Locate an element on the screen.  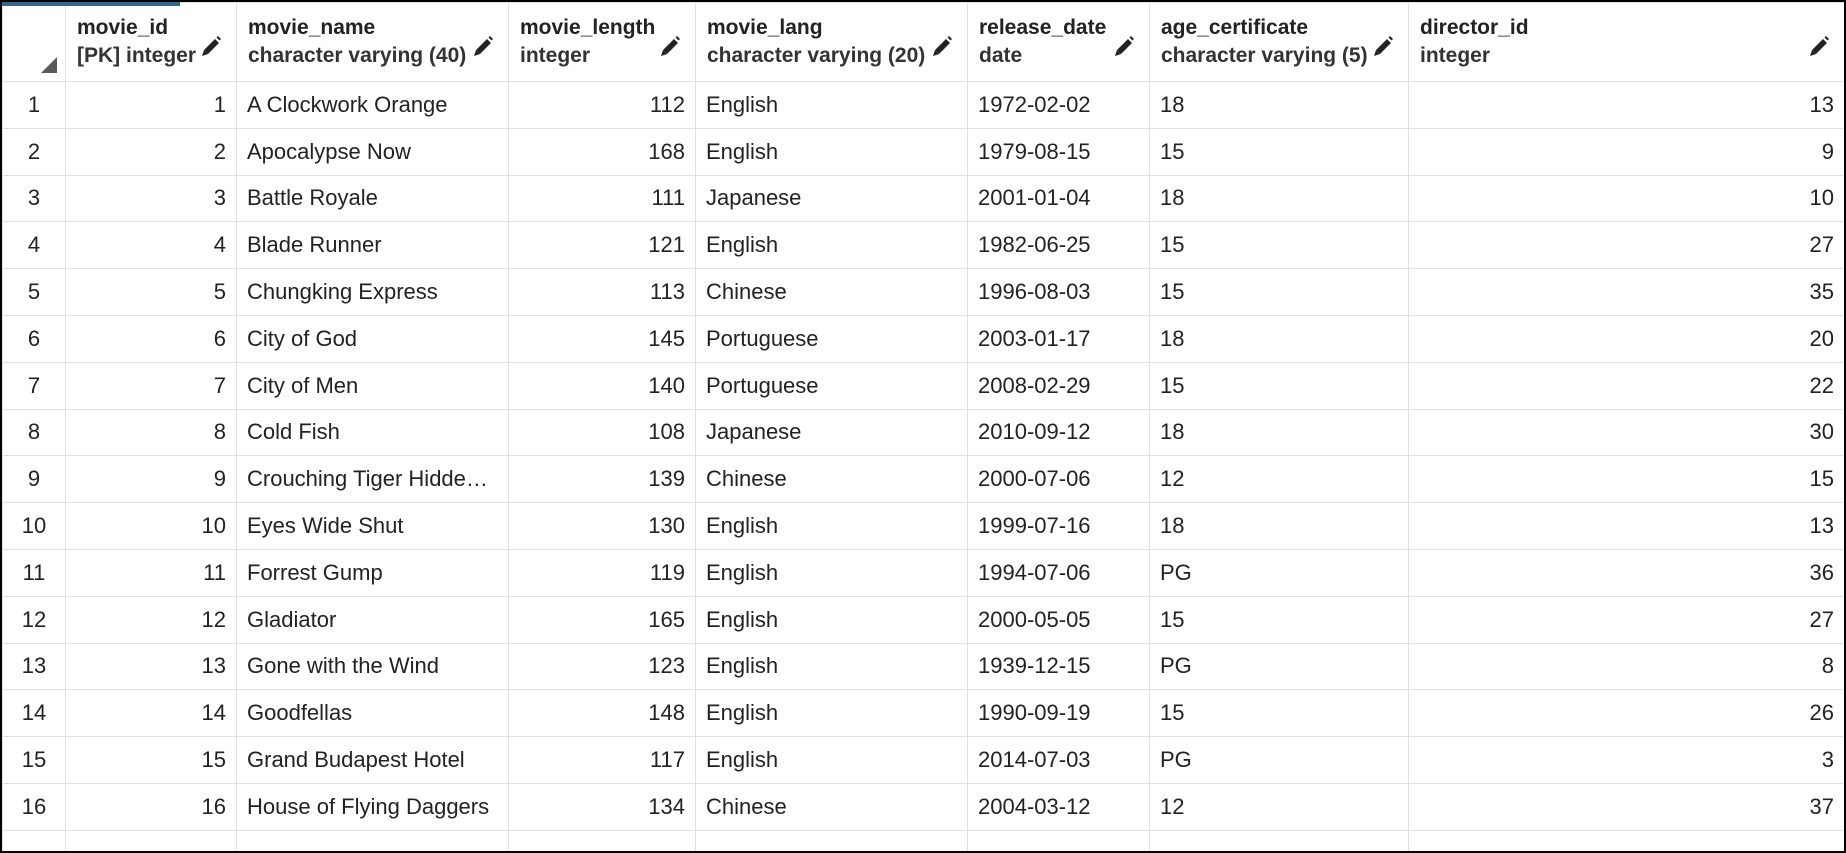
cell-director-id: 9 is located at coordinates (1626, 151).